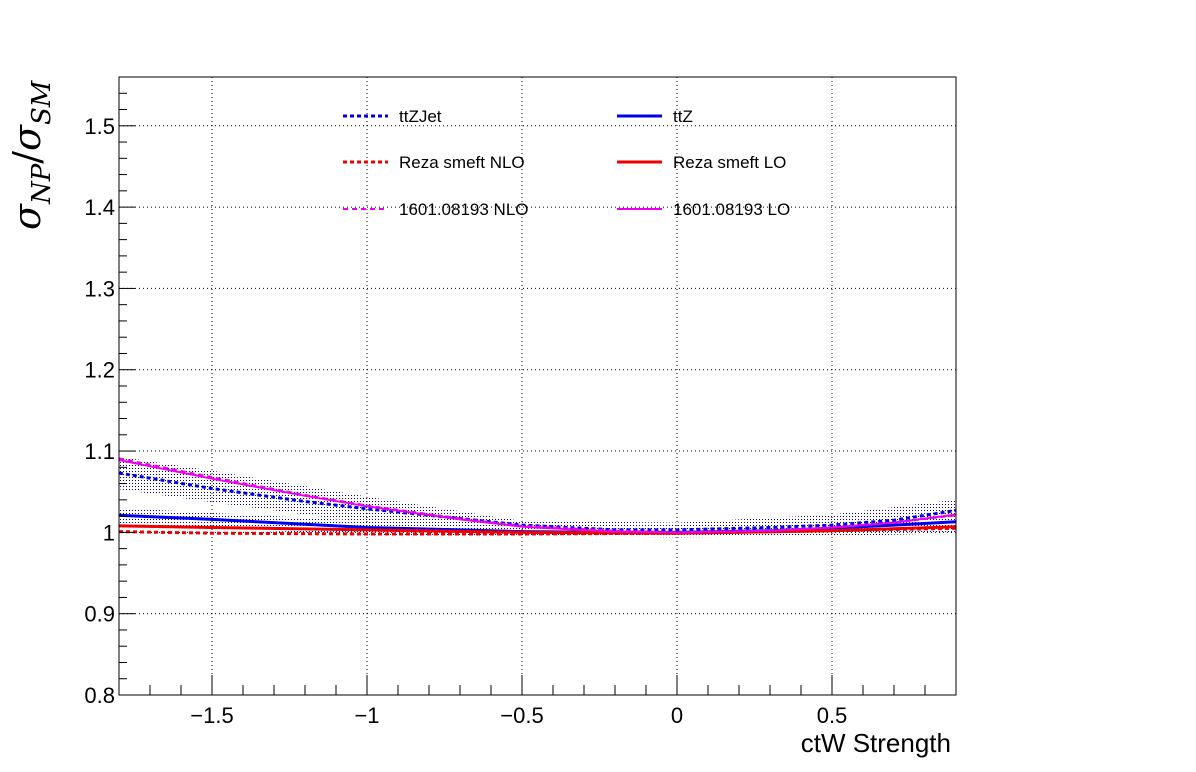 This screenshot has width=1196, height=772. I want to click on y-axis-title-sigma-den: σ, so click(27, 137).